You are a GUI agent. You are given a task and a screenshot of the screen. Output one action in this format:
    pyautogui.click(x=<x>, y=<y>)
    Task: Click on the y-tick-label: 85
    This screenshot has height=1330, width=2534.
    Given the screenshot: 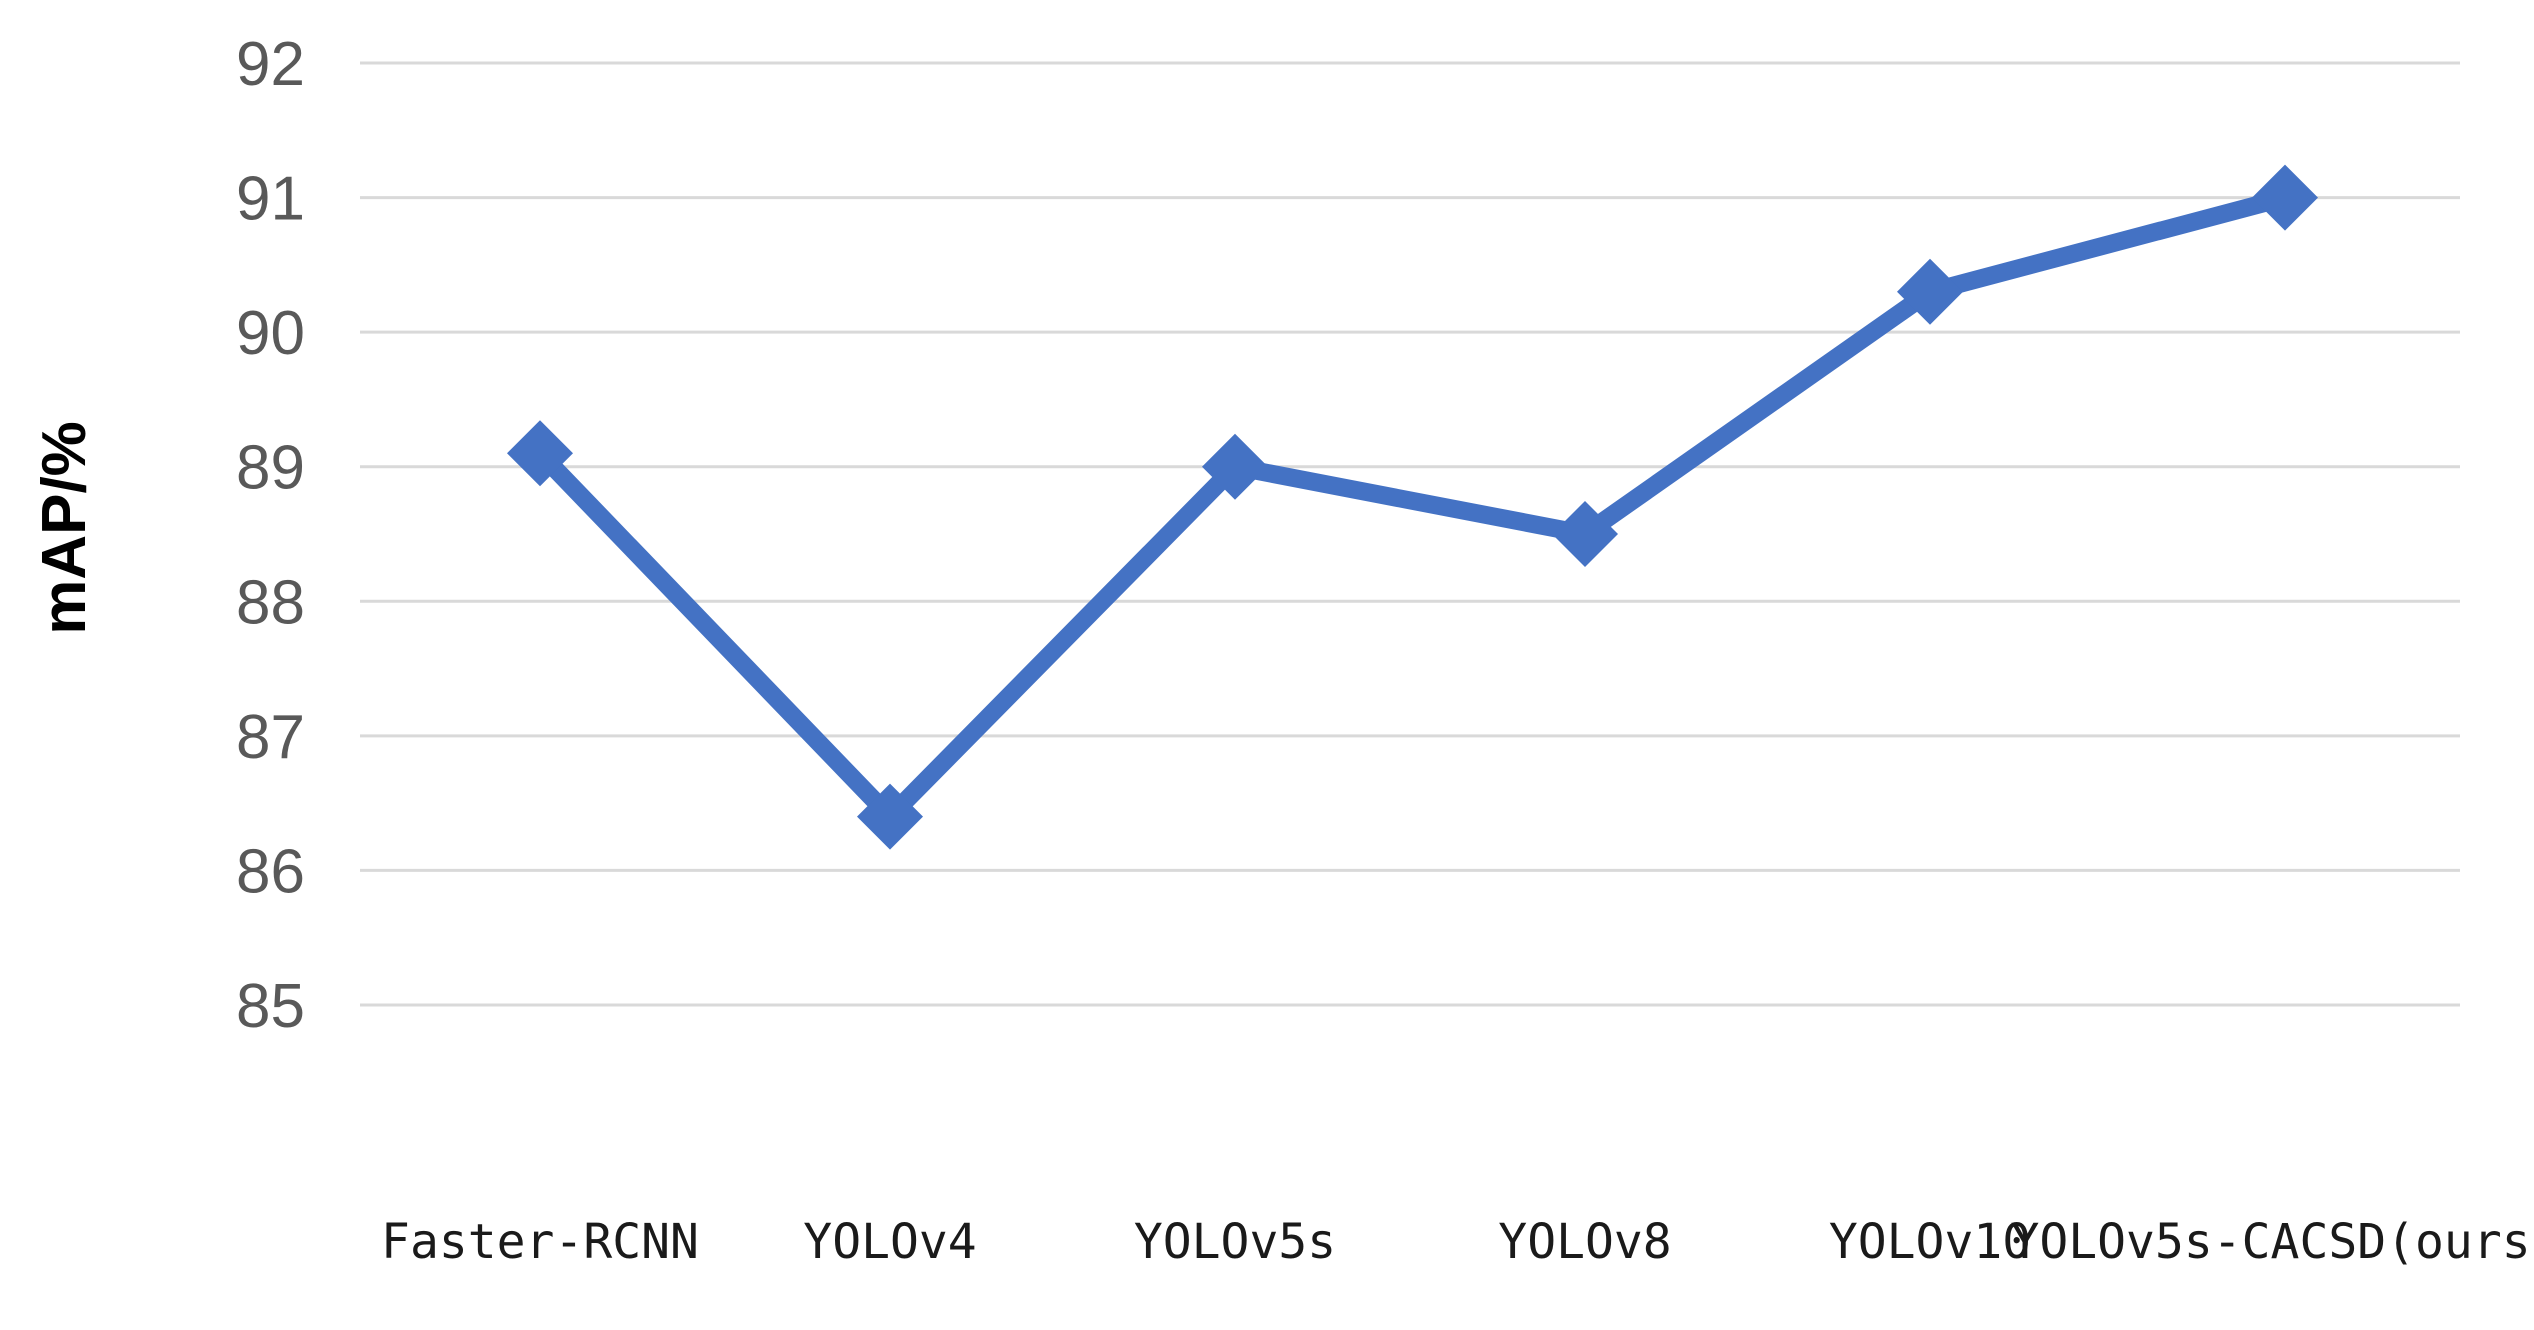 What is the action you would take?
    pyautogui.click(x=270, y=1006)
    